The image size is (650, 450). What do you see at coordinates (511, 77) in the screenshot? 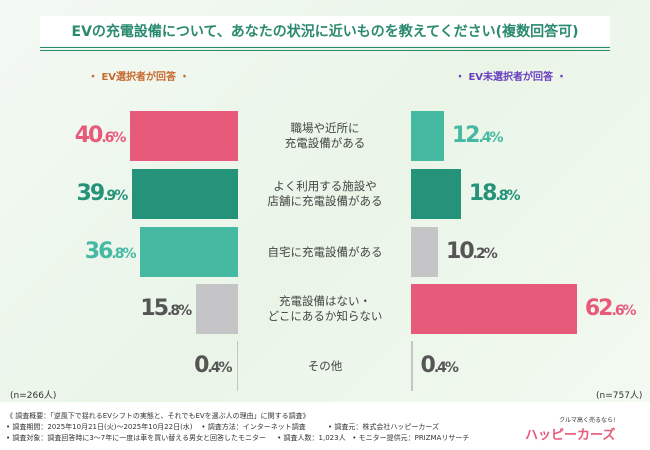
I see `legend-ev-not-selected: ・ EV未選択者が回答 ・` at bounding box center [511, 77].